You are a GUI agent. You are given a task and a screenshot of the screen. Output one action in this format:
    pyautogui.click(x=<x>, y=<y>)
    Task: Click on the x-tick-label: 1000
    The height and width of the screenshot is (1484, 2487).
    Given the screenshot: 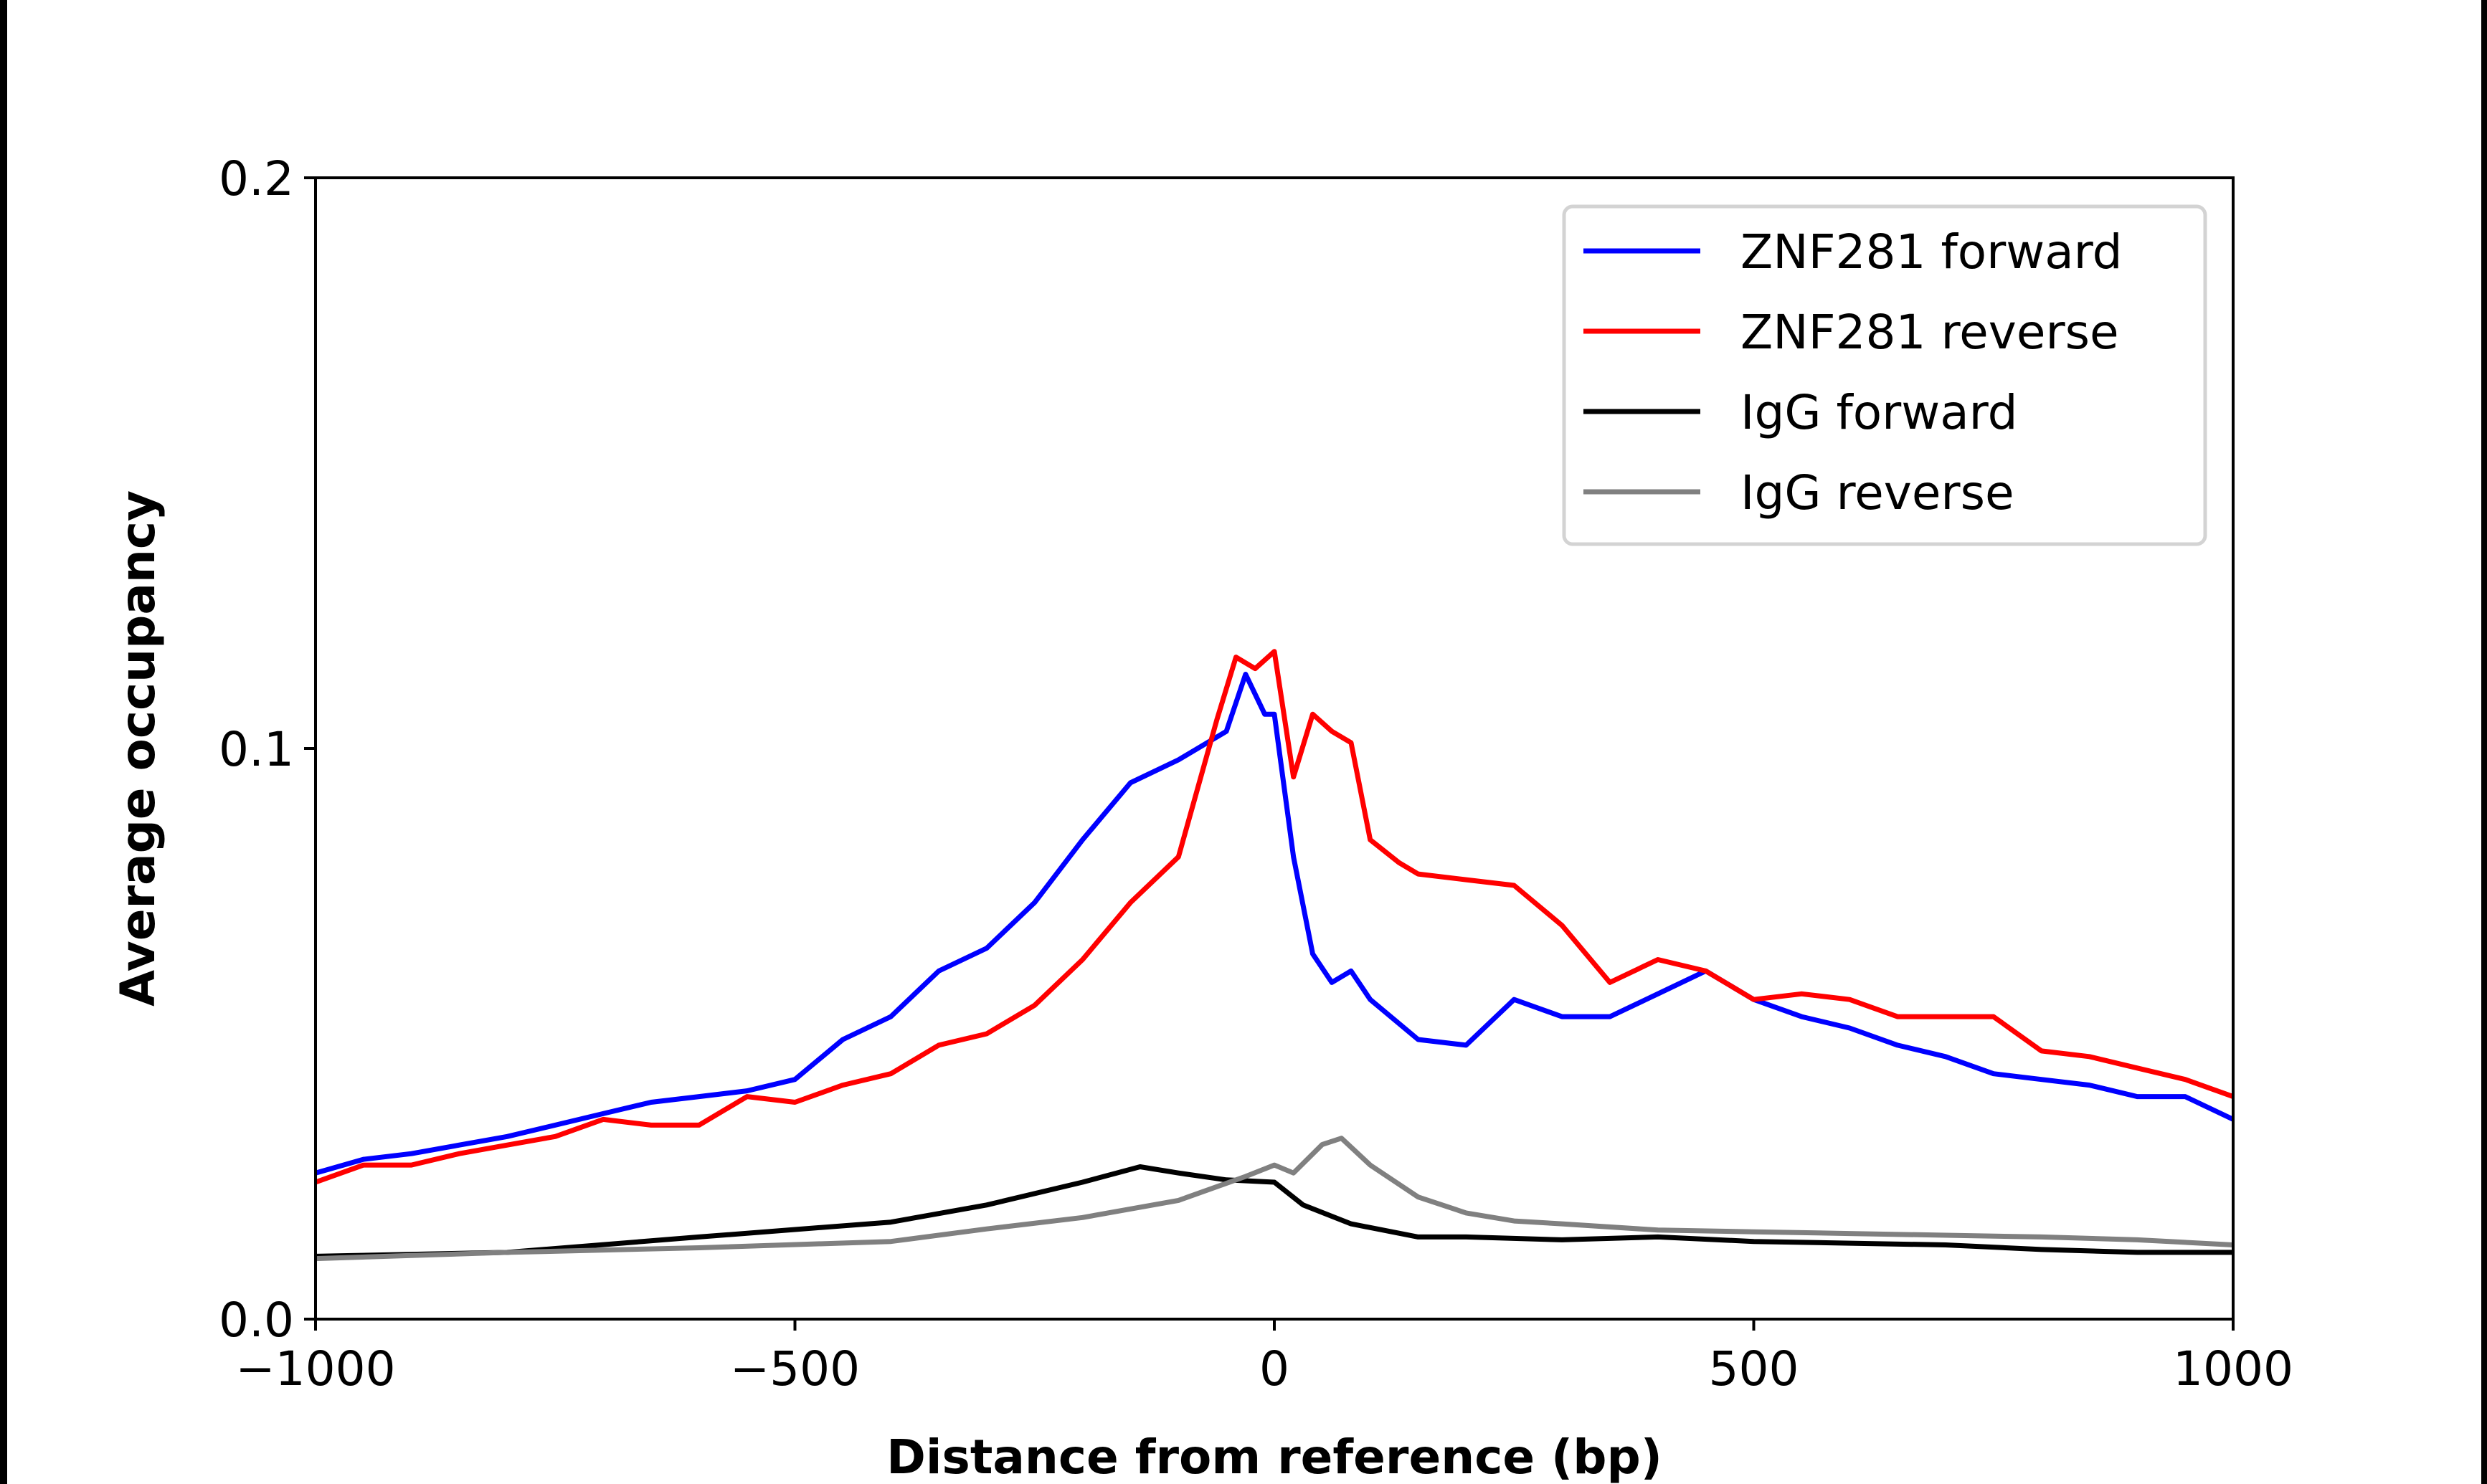 What is the action you would take?
    pyautogui.click(x=2233, y=1369)
    